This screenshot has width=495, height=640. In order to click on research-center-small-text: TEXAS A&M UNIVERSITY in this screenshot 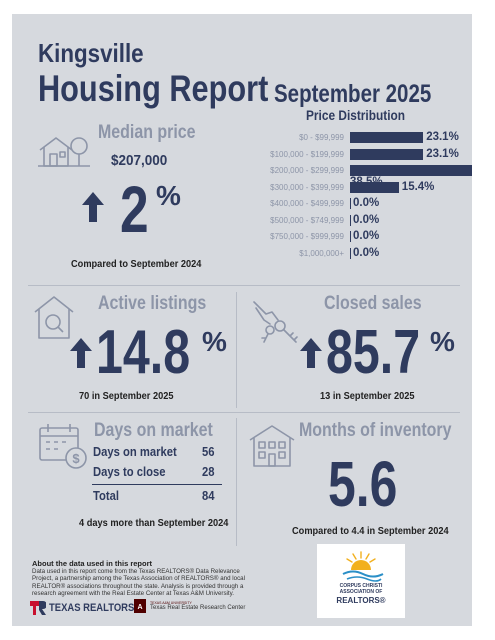, I will do `click(171, 603)`.